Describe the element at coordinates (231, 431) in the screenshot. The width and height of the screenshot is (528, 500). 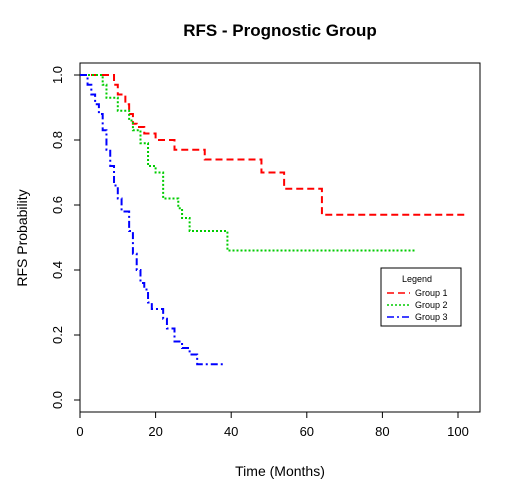
I see `x-tick-label: 40` at that location.